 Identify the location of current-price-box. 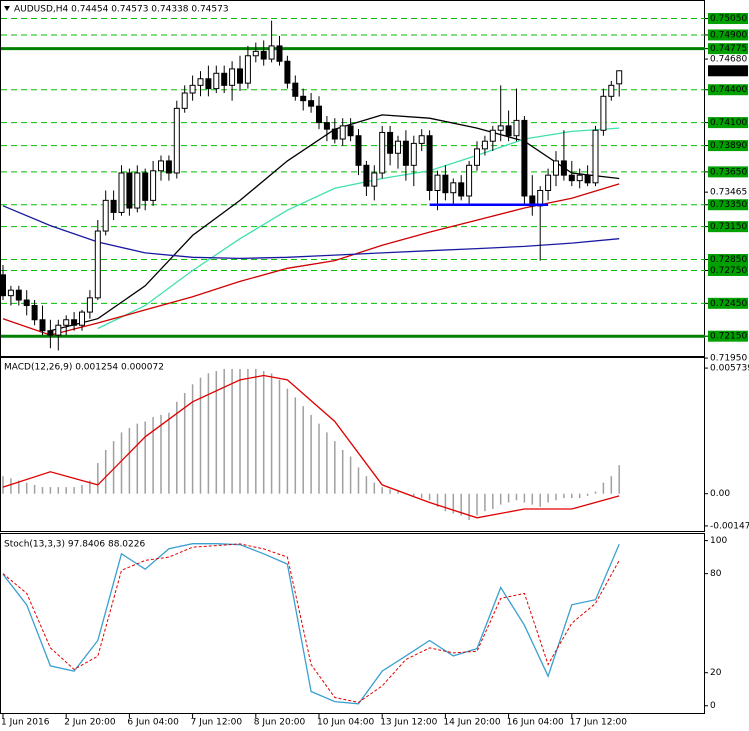
(728, 71).